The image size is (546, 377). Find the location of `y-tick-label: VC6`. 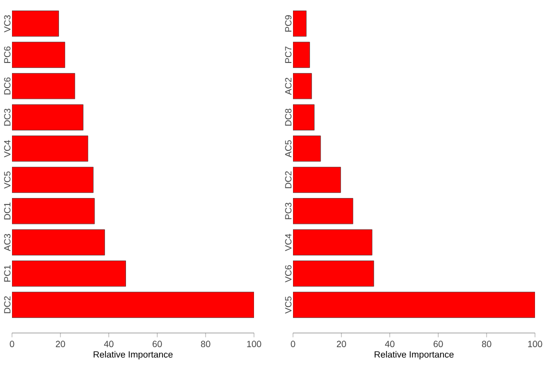

y-tick-label: VC6 is located at coordinates (288, 273).